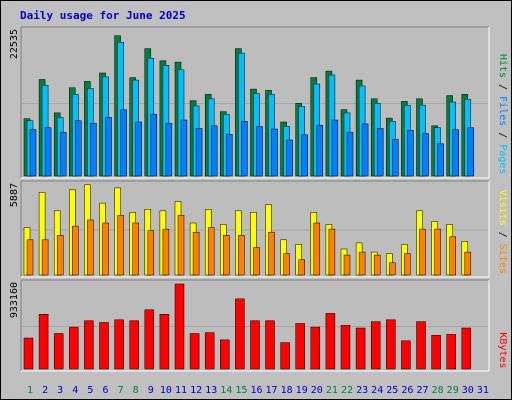 This screenshot has height=400, width=512. What do you see at coordinates (166, 390) in the screenshot?
I see `x-tick-label-day-10: 10` at bounding box center [166, 390].